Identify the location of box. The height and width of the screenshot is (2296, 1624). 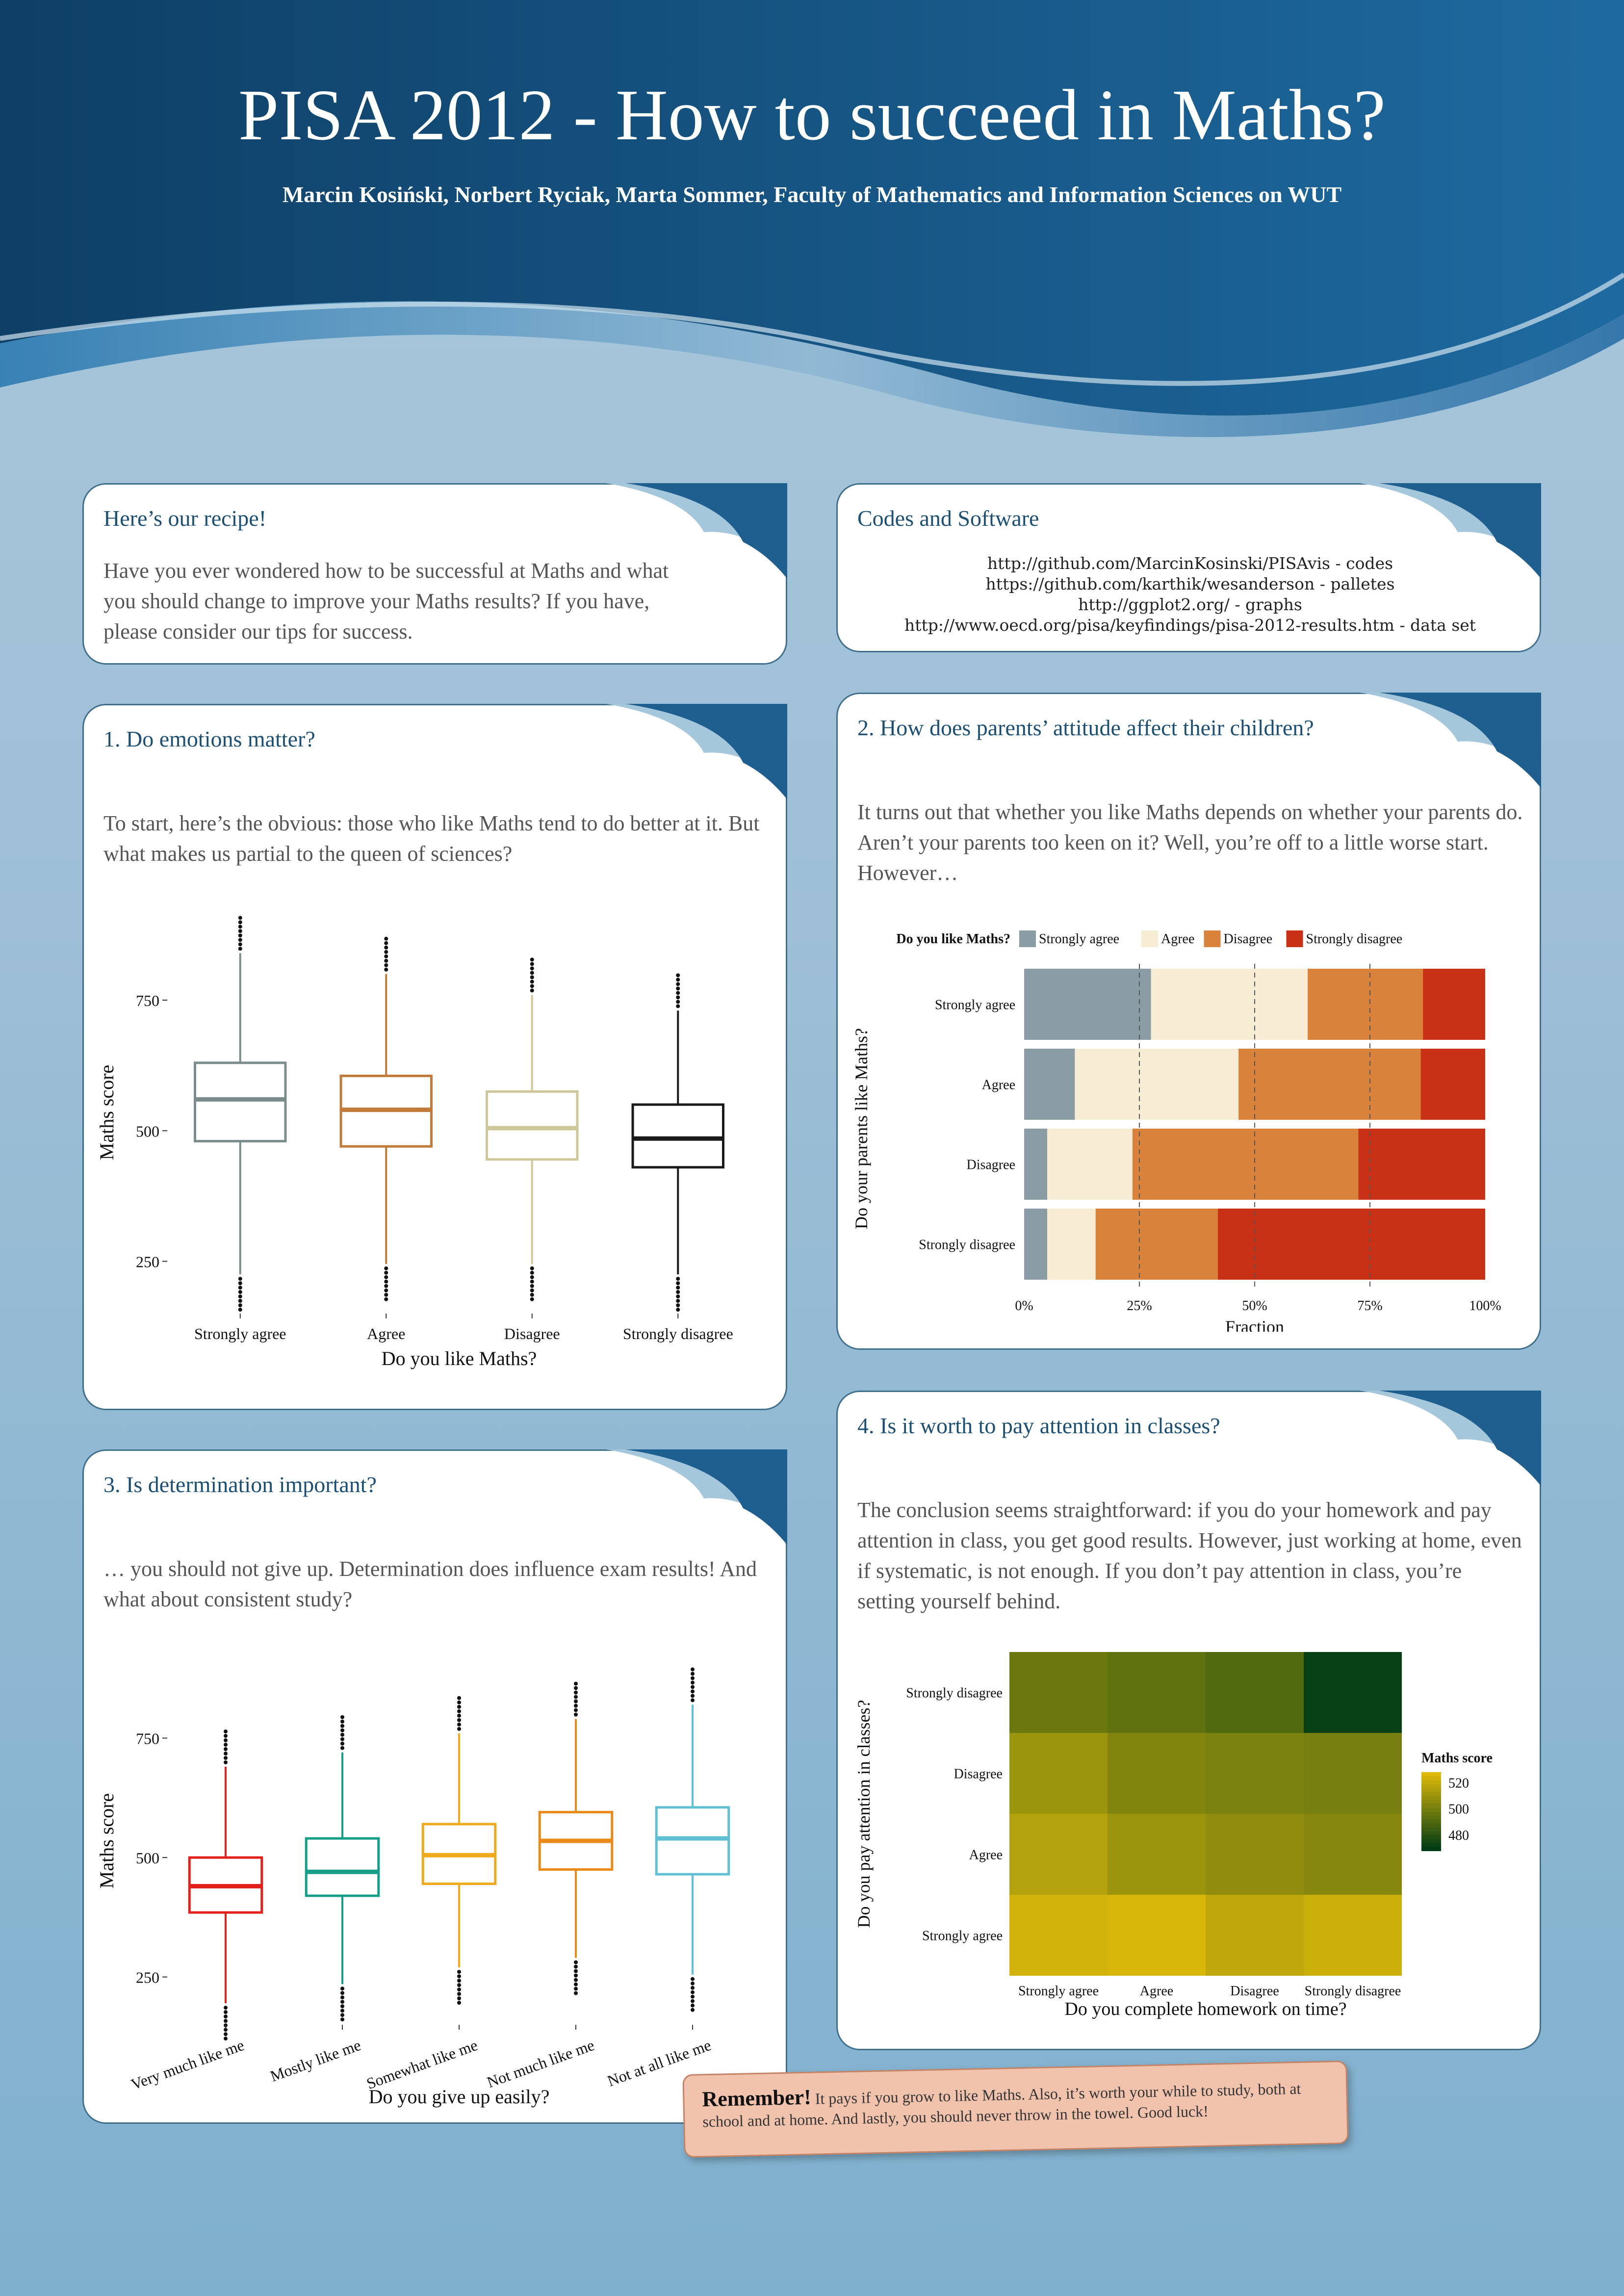
(342, 1867).